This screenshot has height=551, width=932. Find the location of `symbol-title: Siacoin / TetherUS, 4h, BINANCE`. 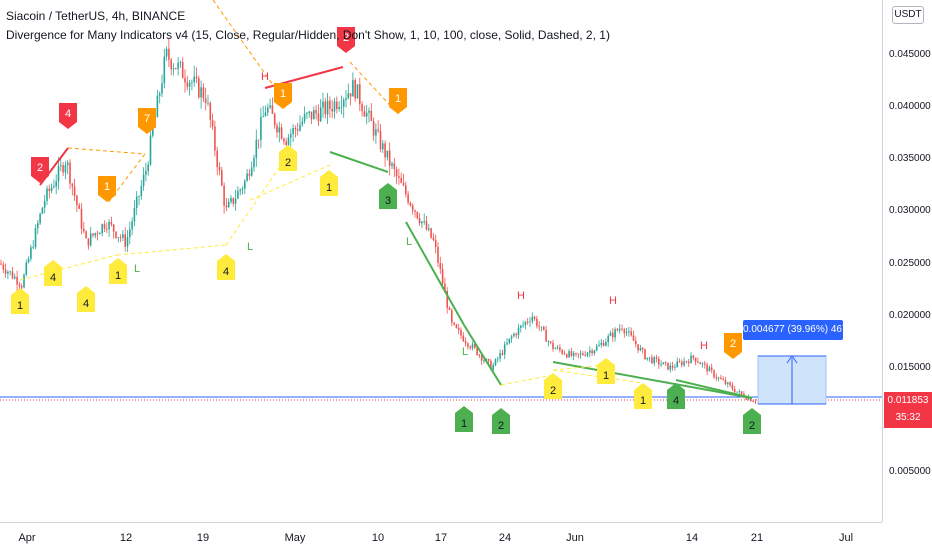

symbol-title: Siacoin / TetherUS, 4h, BINANCE is located at coordinates (96, 16).